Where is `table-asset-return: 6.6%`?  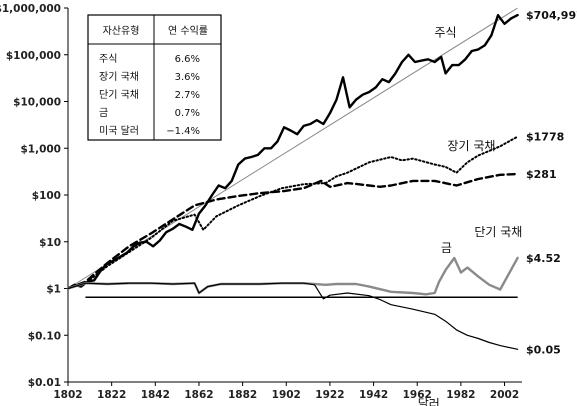 table-asset-return: 6.6% is located at coordinates (187, 59).